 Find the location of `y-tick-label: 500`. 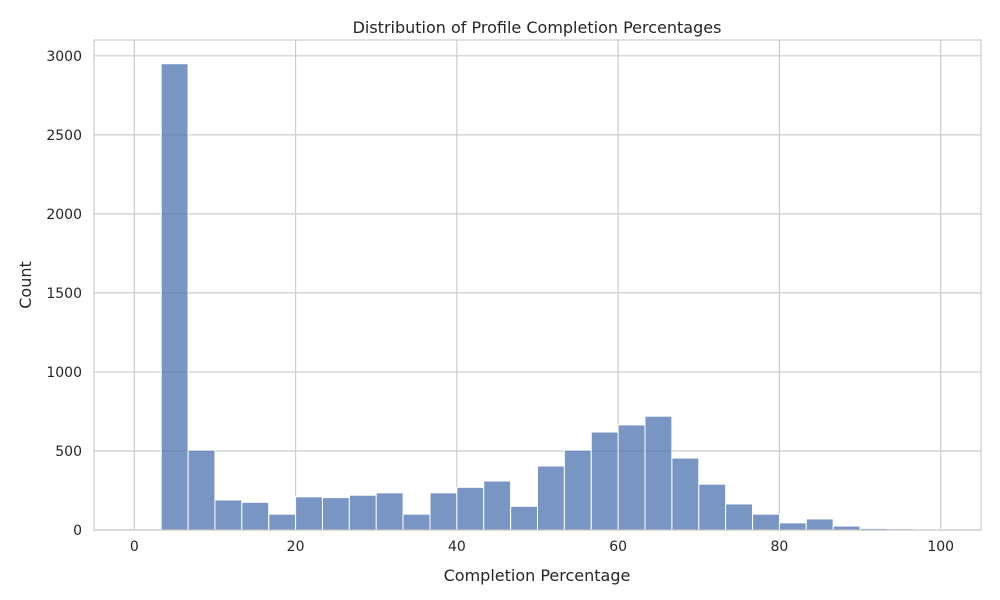

y-tick-label: 500 is located at coordinates (68, 452).